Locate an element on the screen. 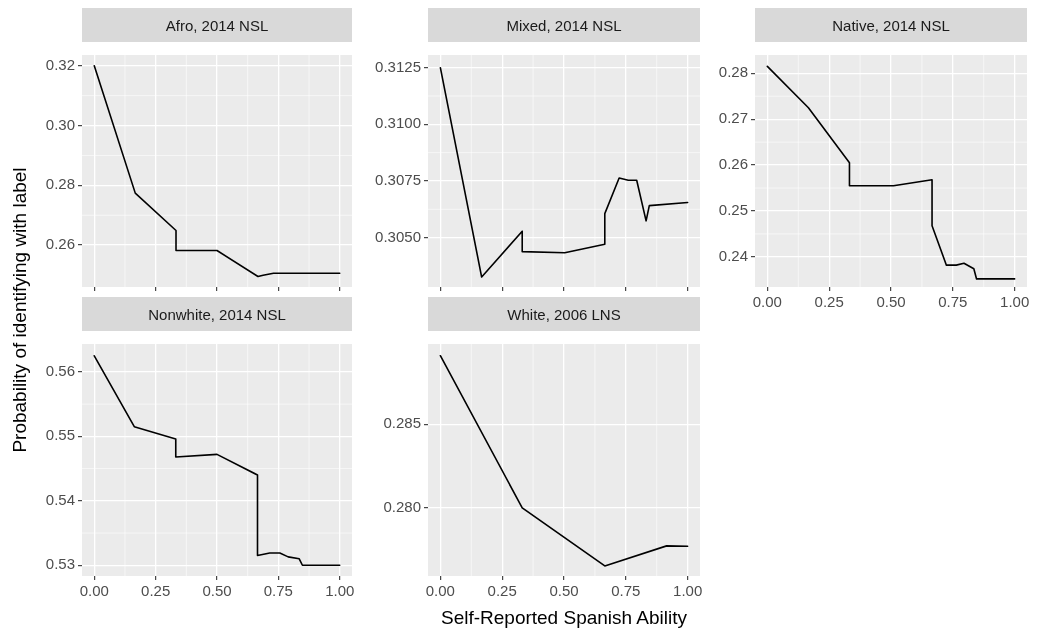 This screenshot has width=1037, height=630. y-tick-label: 0.3100 is located at coordinates (398, 123).